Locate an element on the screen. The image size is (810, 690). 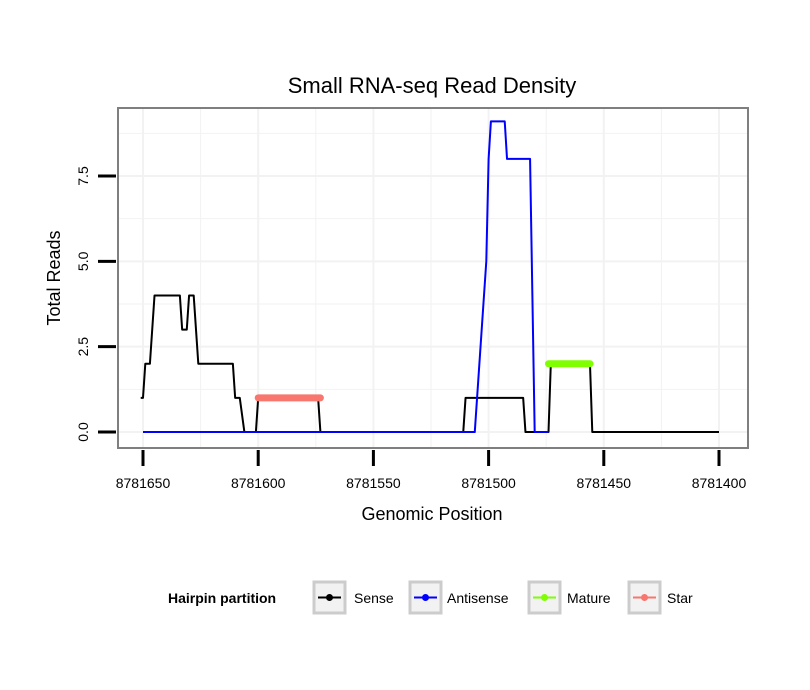
x-tick-label: 8781400 is located at coordinates (719, 483).